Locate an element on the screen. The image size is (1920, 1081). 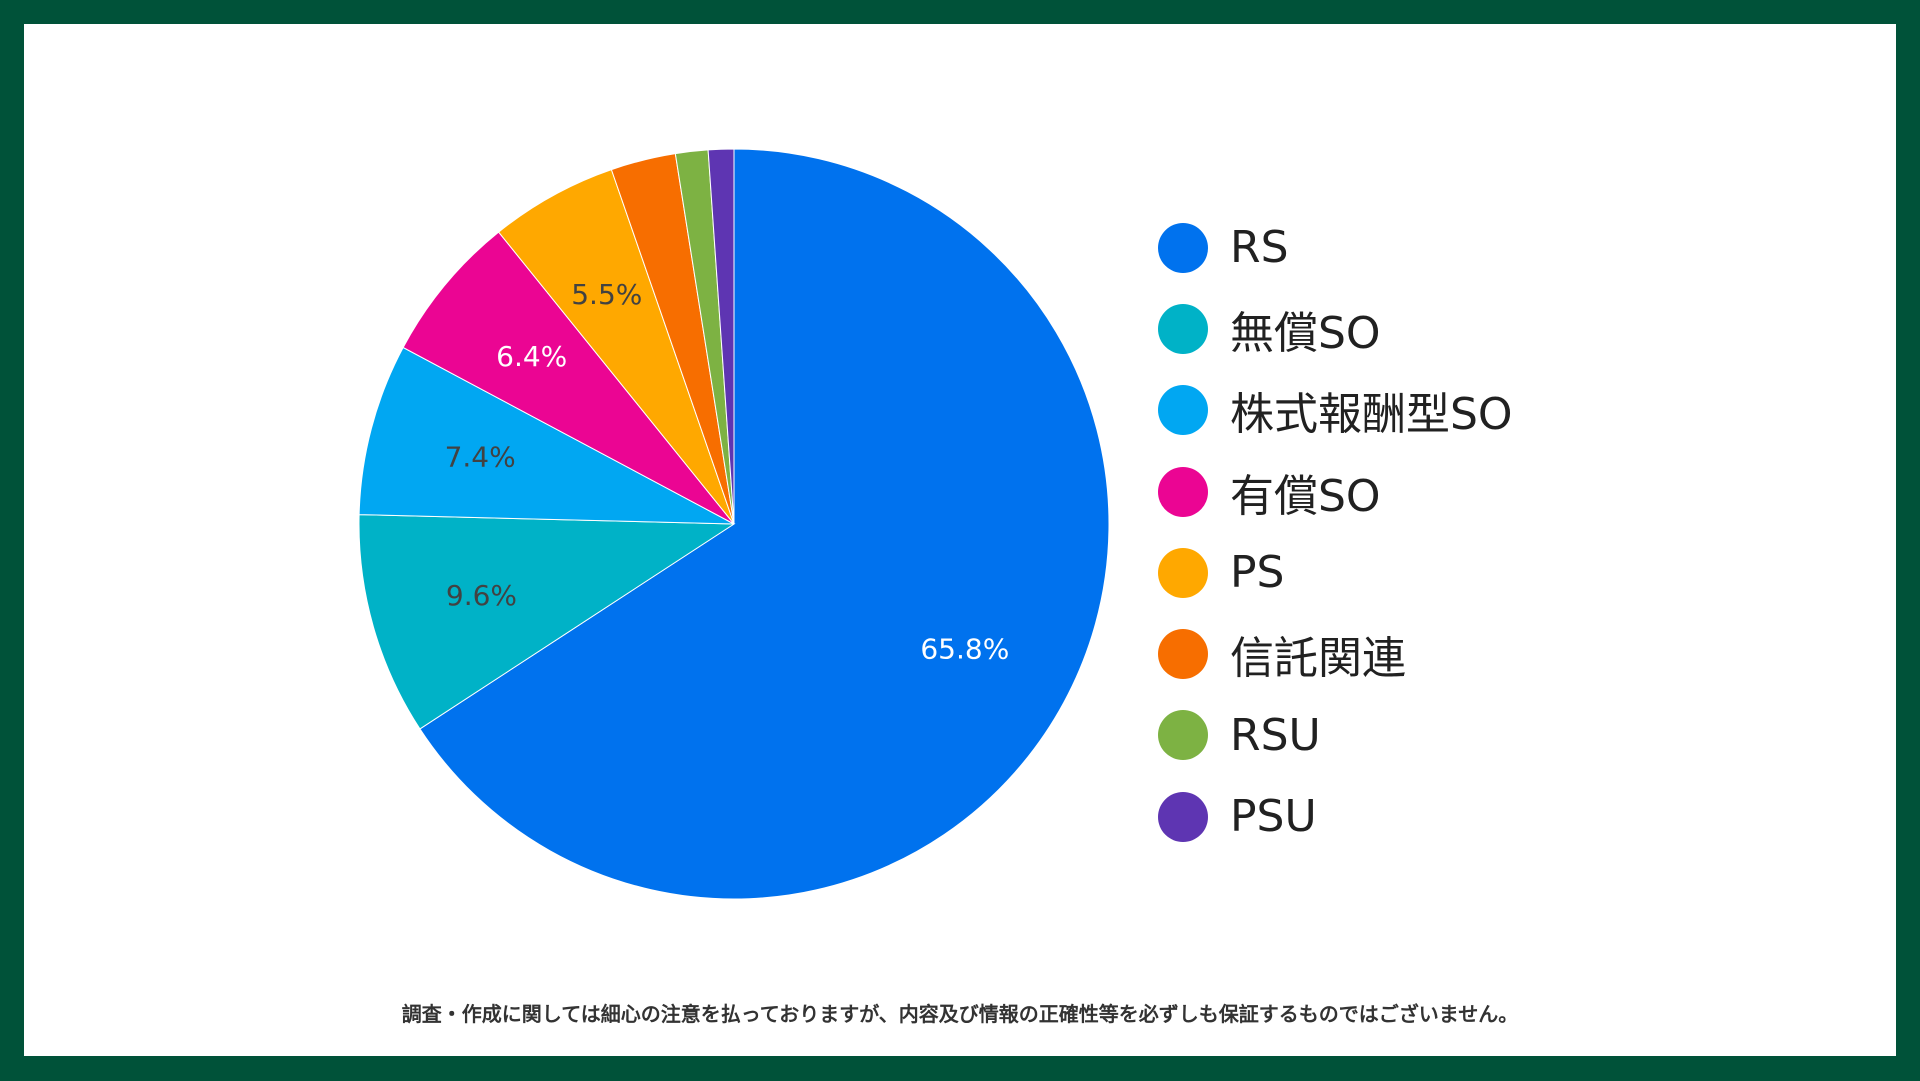
legend-swatch-musho-so is located at coordinates (1183, 328).